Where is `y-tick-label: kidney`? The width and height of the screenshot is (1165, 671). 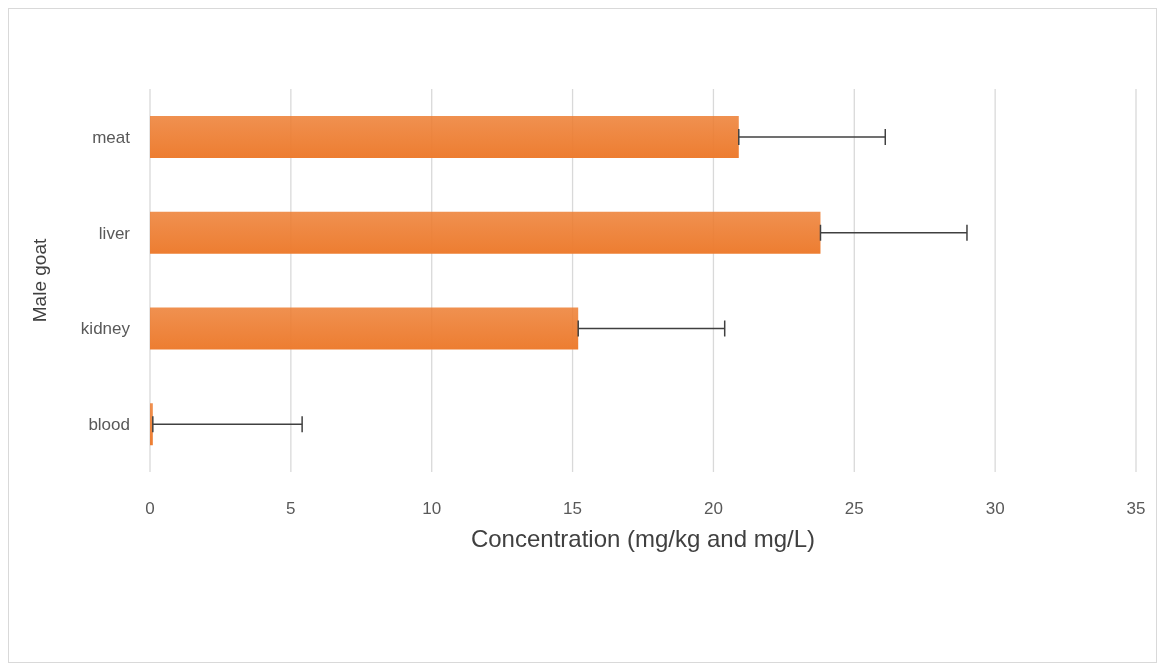
y-tick-label: kidney is located at coordinates (105, 329).